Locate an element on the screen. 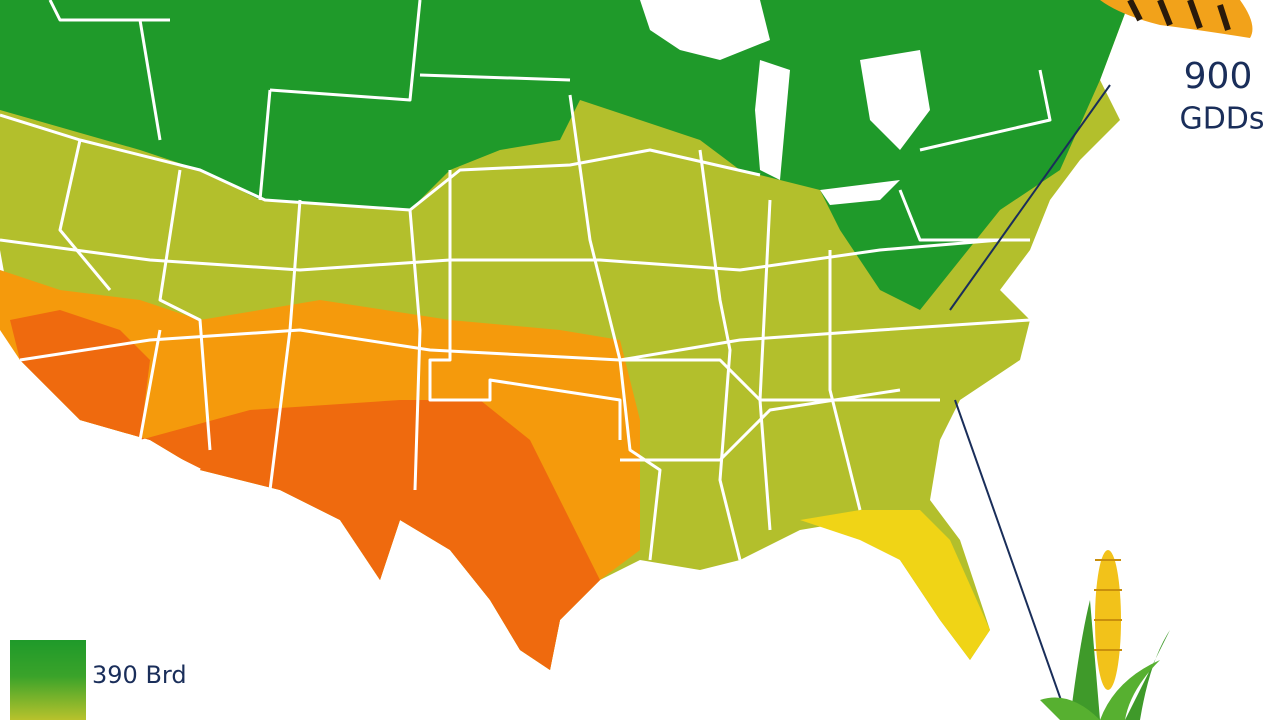 This screenshot has width=1280, height=724. corn-icon is located at coordinates (1105, 635).